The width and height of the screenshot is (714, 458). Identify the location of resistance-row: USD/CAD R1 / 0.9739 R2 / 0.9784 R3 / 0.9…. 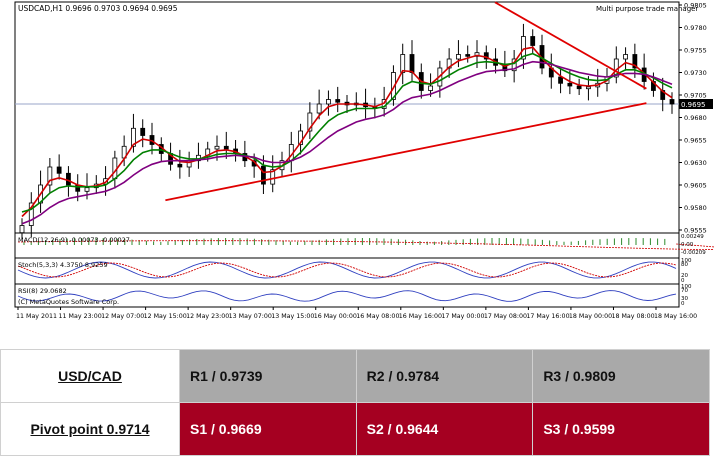
(355, 376).